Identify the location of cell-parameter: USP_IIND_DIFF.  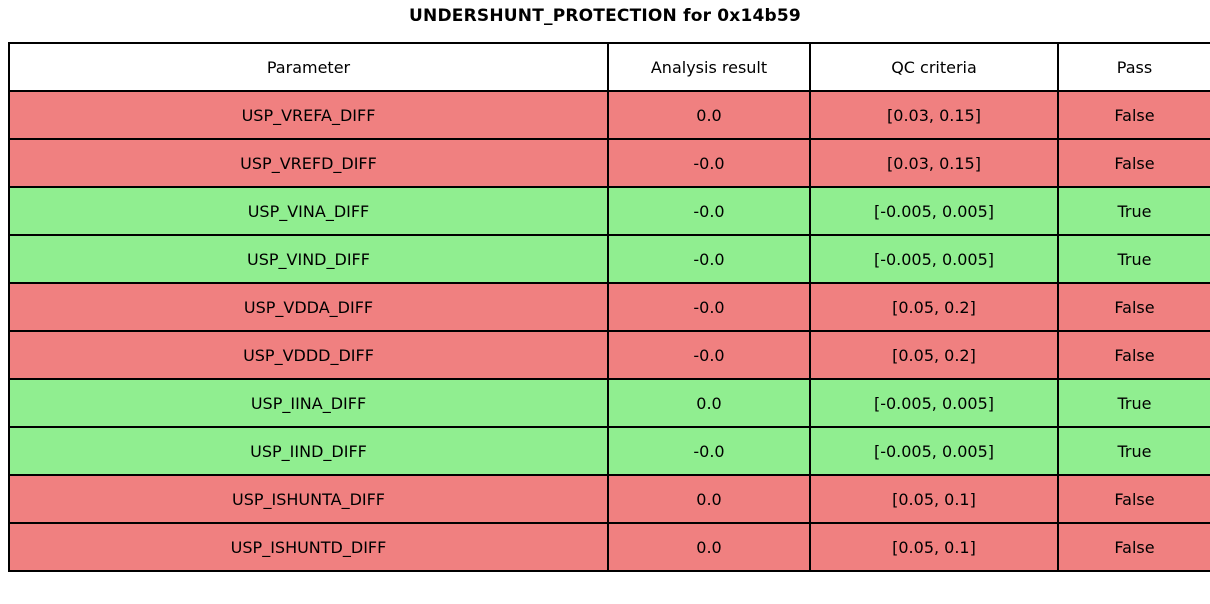
(308, 451).